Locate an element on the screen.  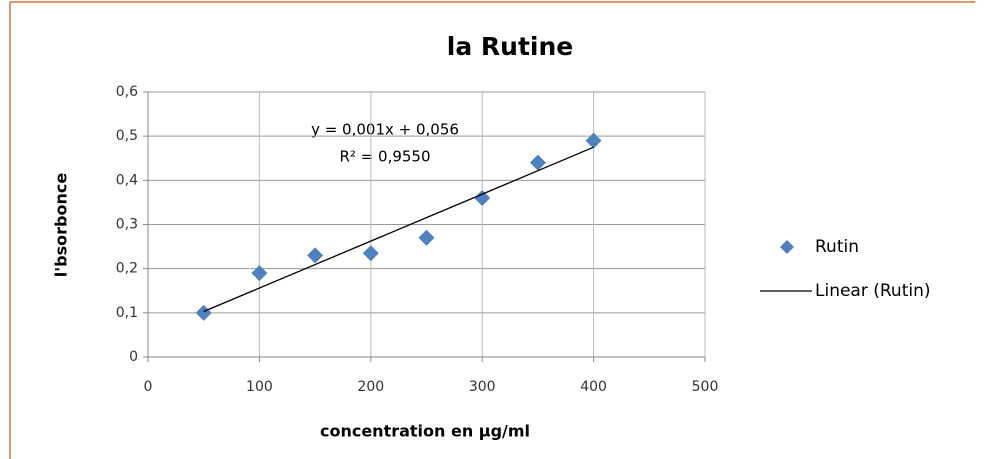
x-tick-label: 200 is located at coordinates (370, 387).